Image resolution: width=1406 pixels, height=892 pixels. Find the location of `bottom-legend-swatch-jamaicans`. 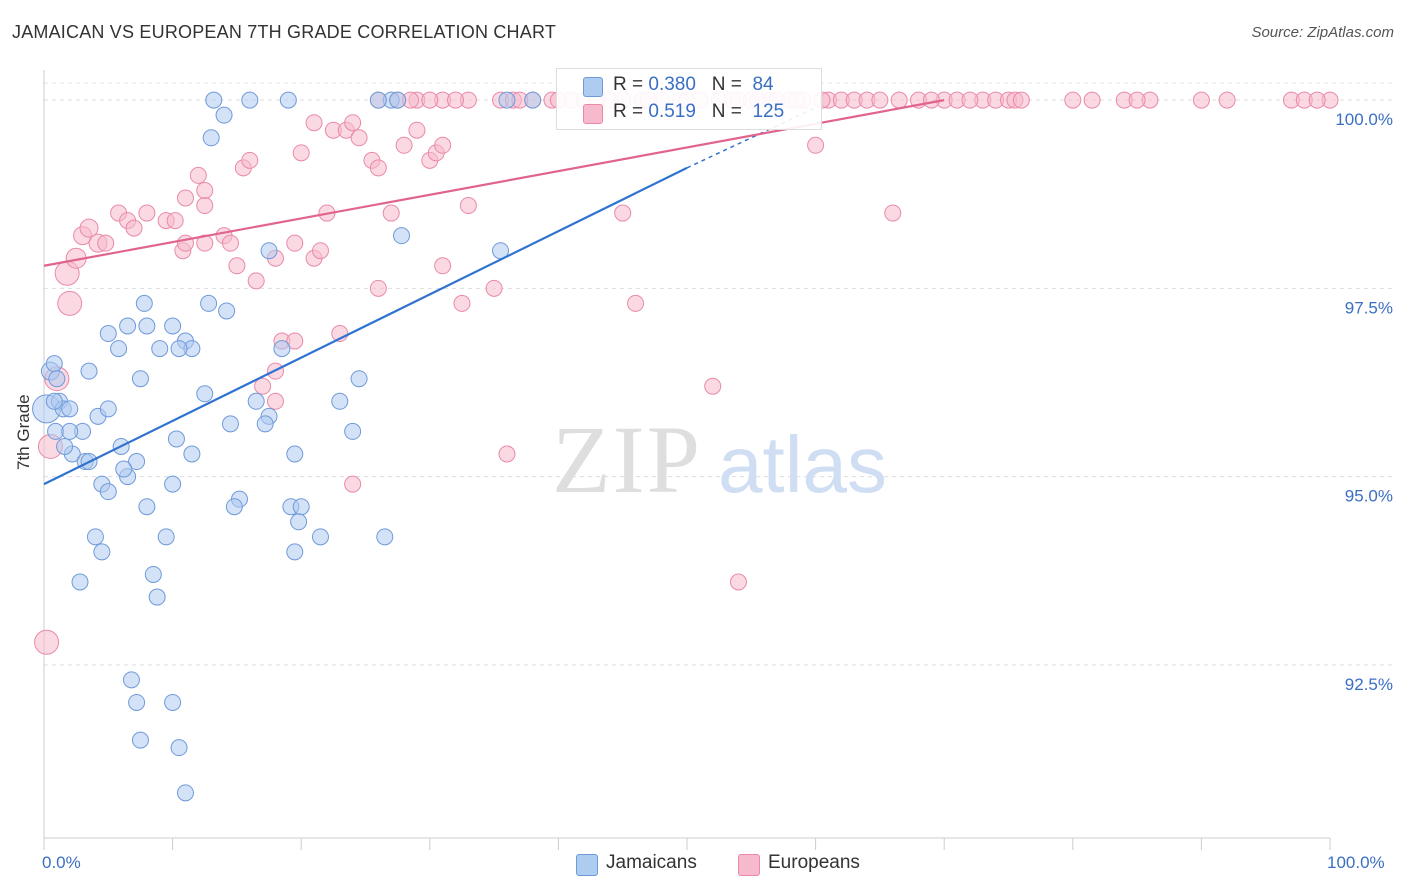

bottom-legend-swatch-jamaicans is located at coordinates (587, 865).